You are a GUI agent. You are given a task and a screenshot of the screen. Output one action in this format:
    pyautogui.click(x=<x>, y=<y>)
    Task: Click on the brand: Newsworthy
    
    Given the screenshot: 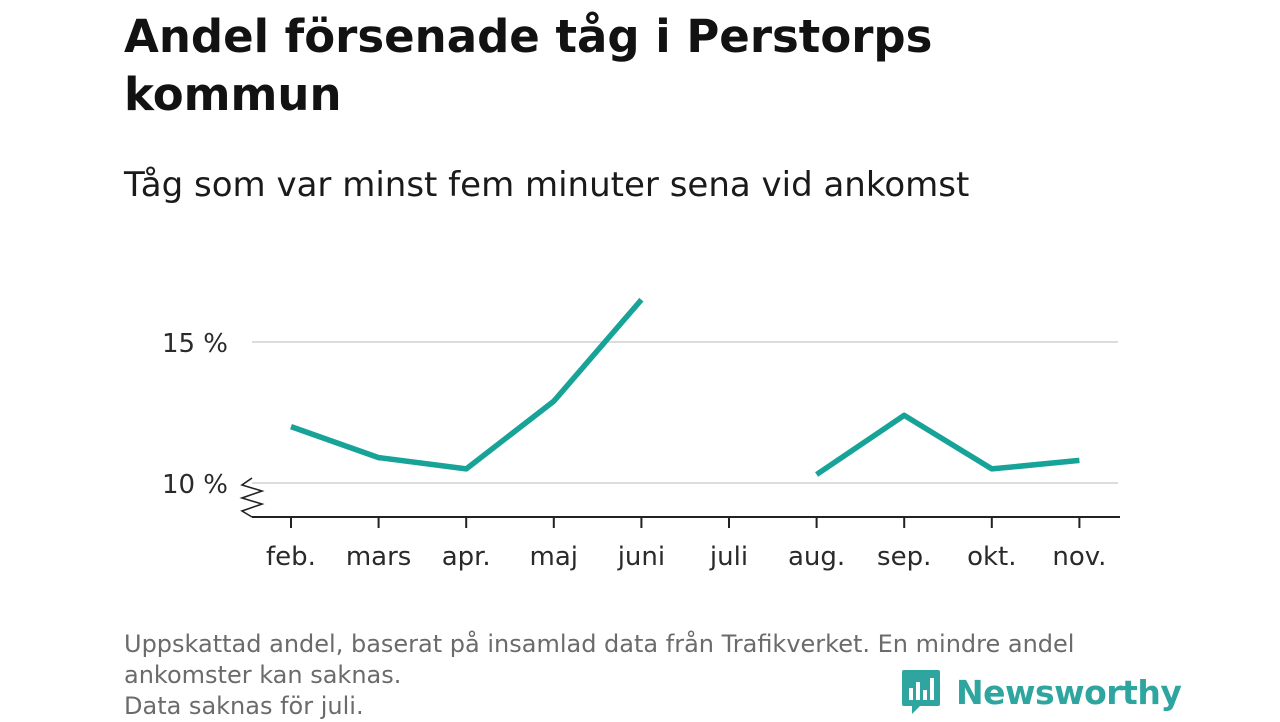 What is the action you would take?
    pyautogui.click(x=1041, y=692)
    